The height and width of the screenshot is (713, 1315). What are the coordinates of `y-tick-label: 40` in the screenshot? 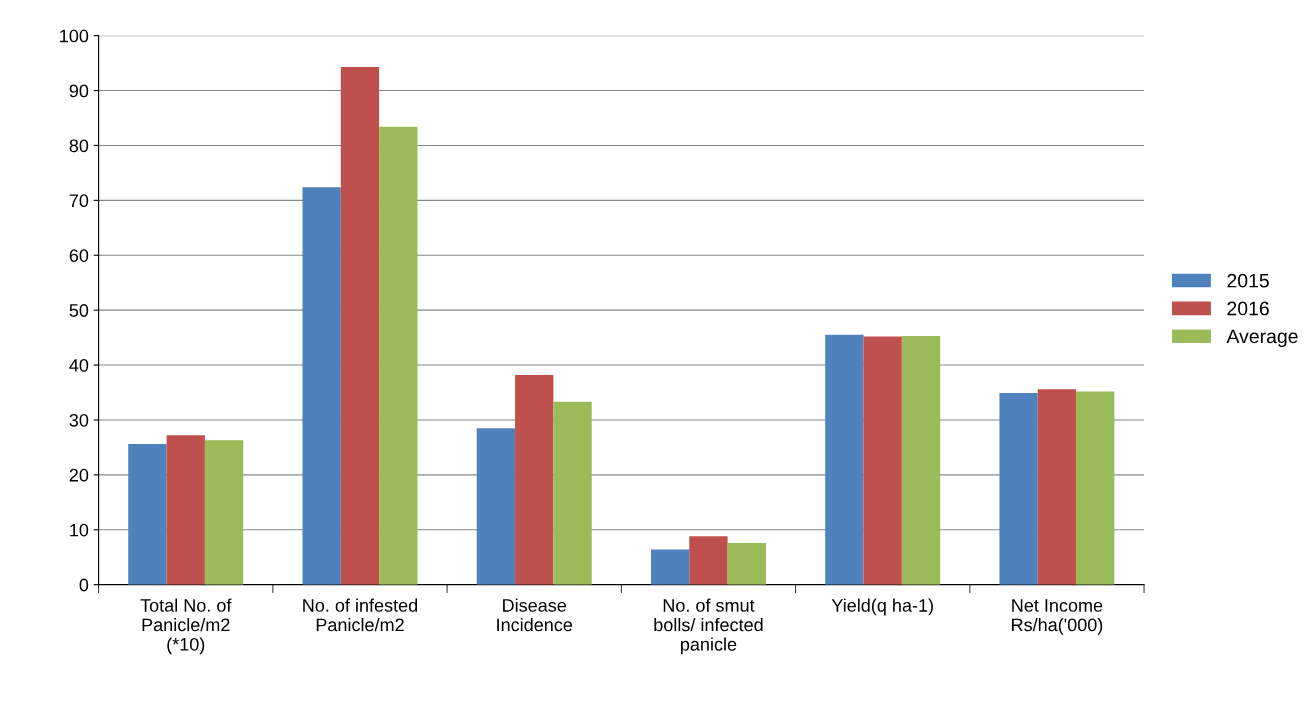 It's located at (79, 365).